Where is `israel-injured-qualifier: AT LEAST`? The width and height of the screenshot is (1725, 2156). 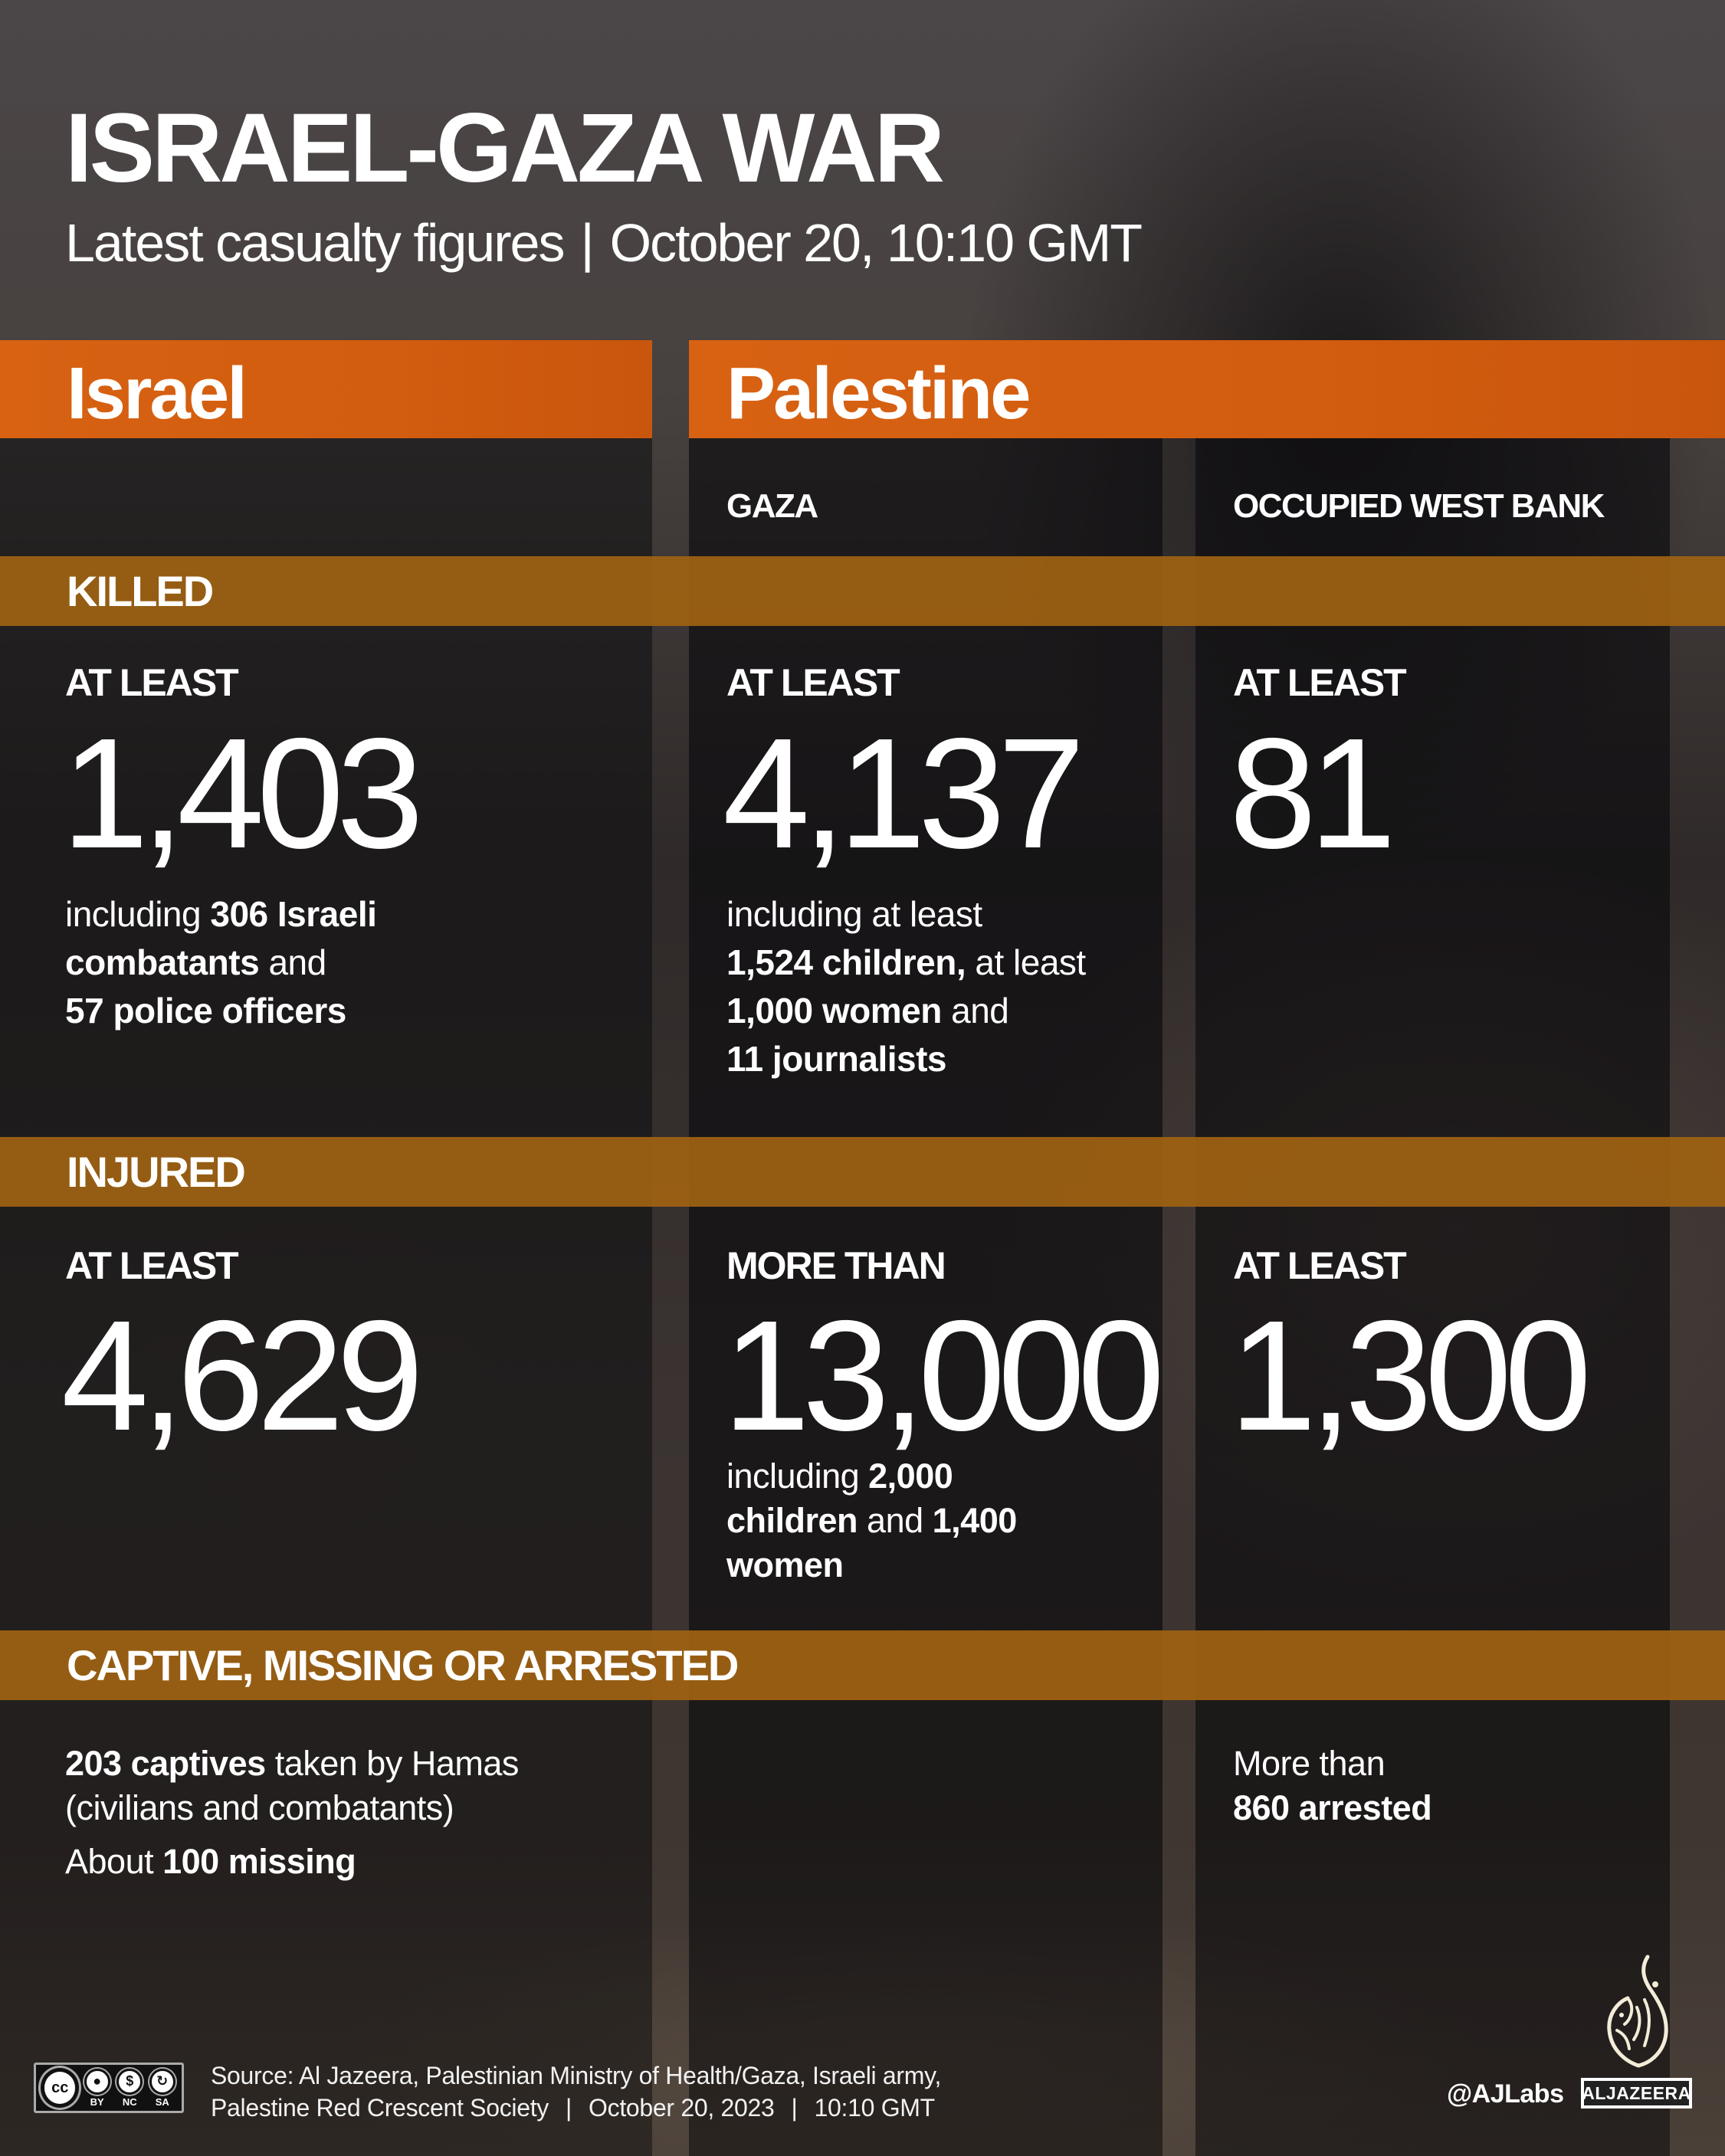 israel-injured-qualifier: AT LEAST is located at coordinates (152, 1265).